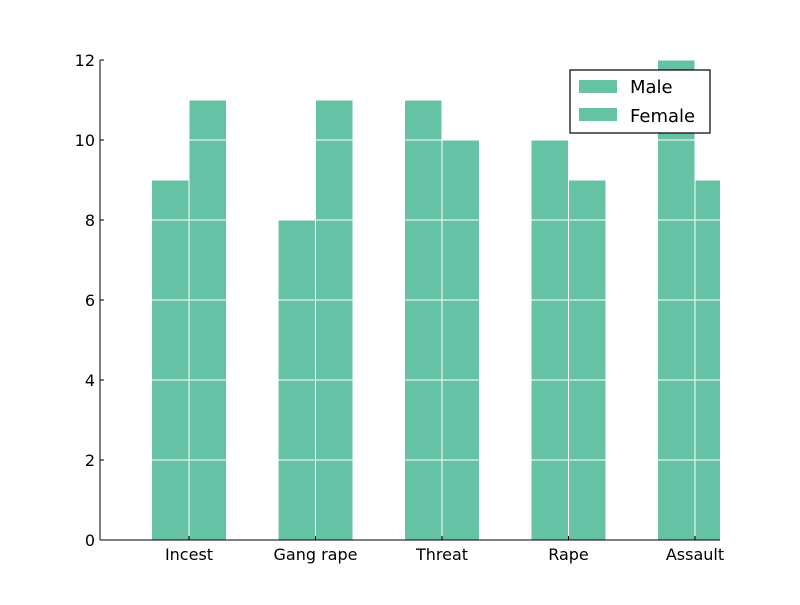 This screenshot has width=800, height=605. I want to click on legend: Male Female, so click(640, 101).